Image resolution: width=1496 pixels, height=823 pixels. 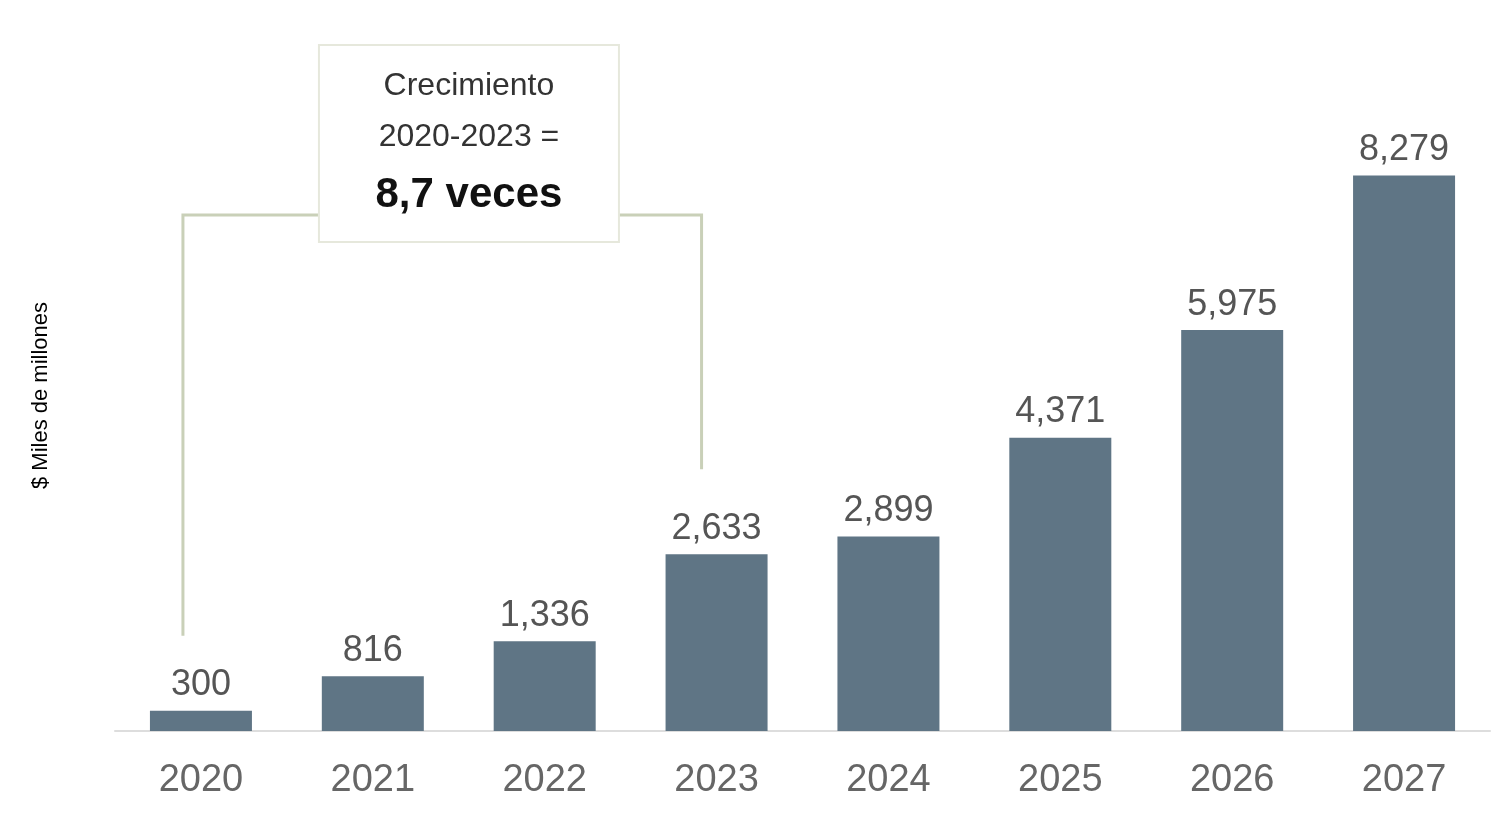 I want to click on x-tick-label: 2022, so click(x=544, y=778).